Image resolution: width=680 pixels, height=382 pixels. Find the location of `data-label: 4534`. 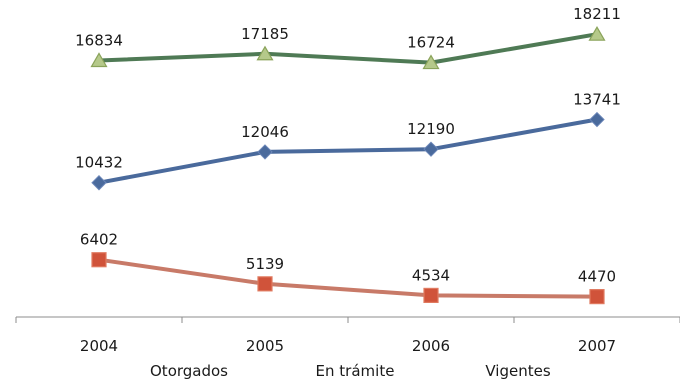

data-label: 4534 is located at coordinates (431, 275).